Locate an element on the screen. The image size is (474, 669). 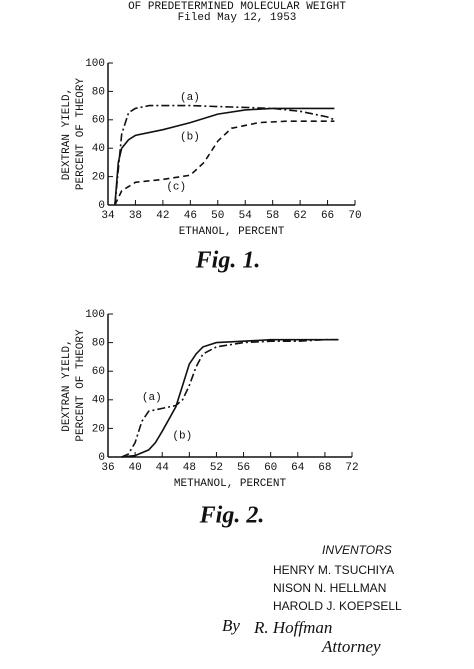
x-tick-label: 46 is located at coordinates (190, 216).